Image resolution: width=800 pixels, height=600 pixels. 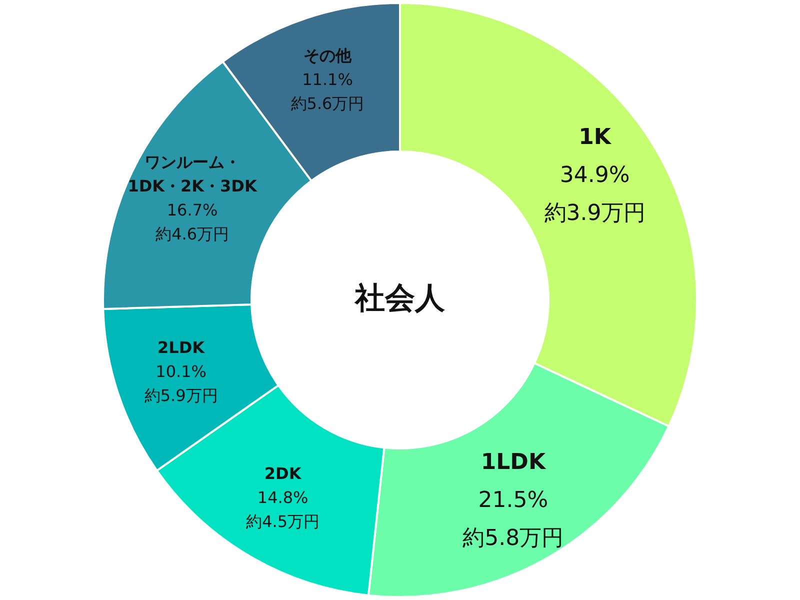 I want to click on data-label: 16.7%, so click(x=192, y=210).